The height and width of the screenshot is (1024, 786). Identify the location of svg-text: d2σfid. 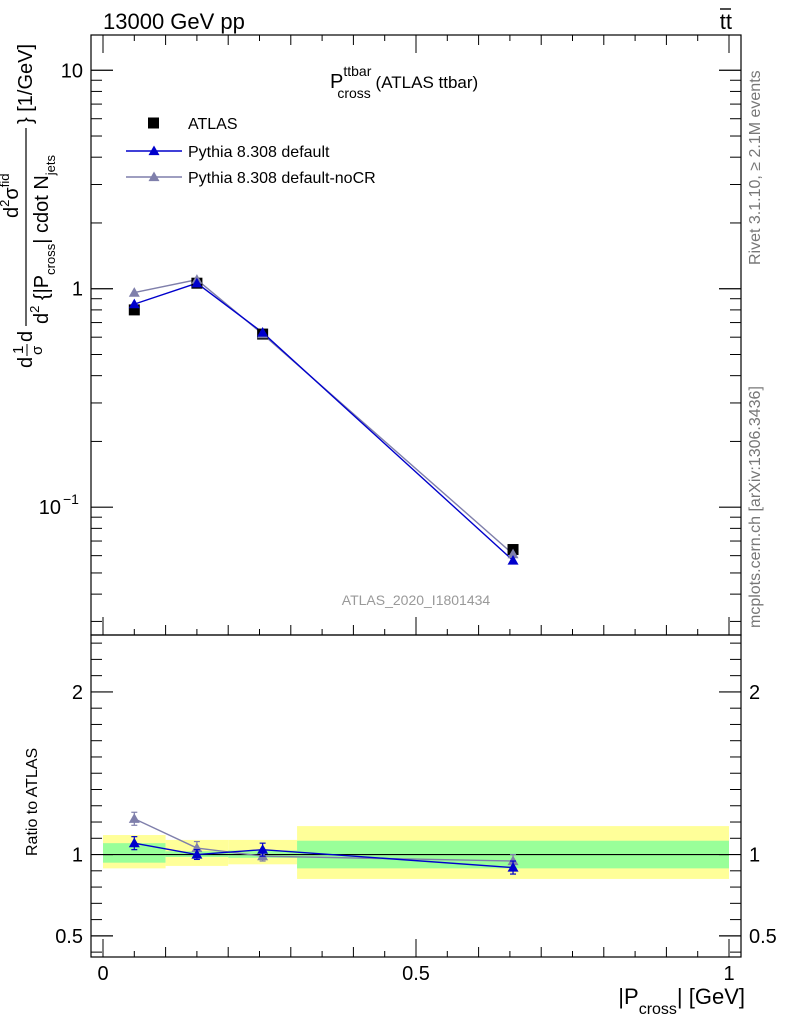
(11, 196).